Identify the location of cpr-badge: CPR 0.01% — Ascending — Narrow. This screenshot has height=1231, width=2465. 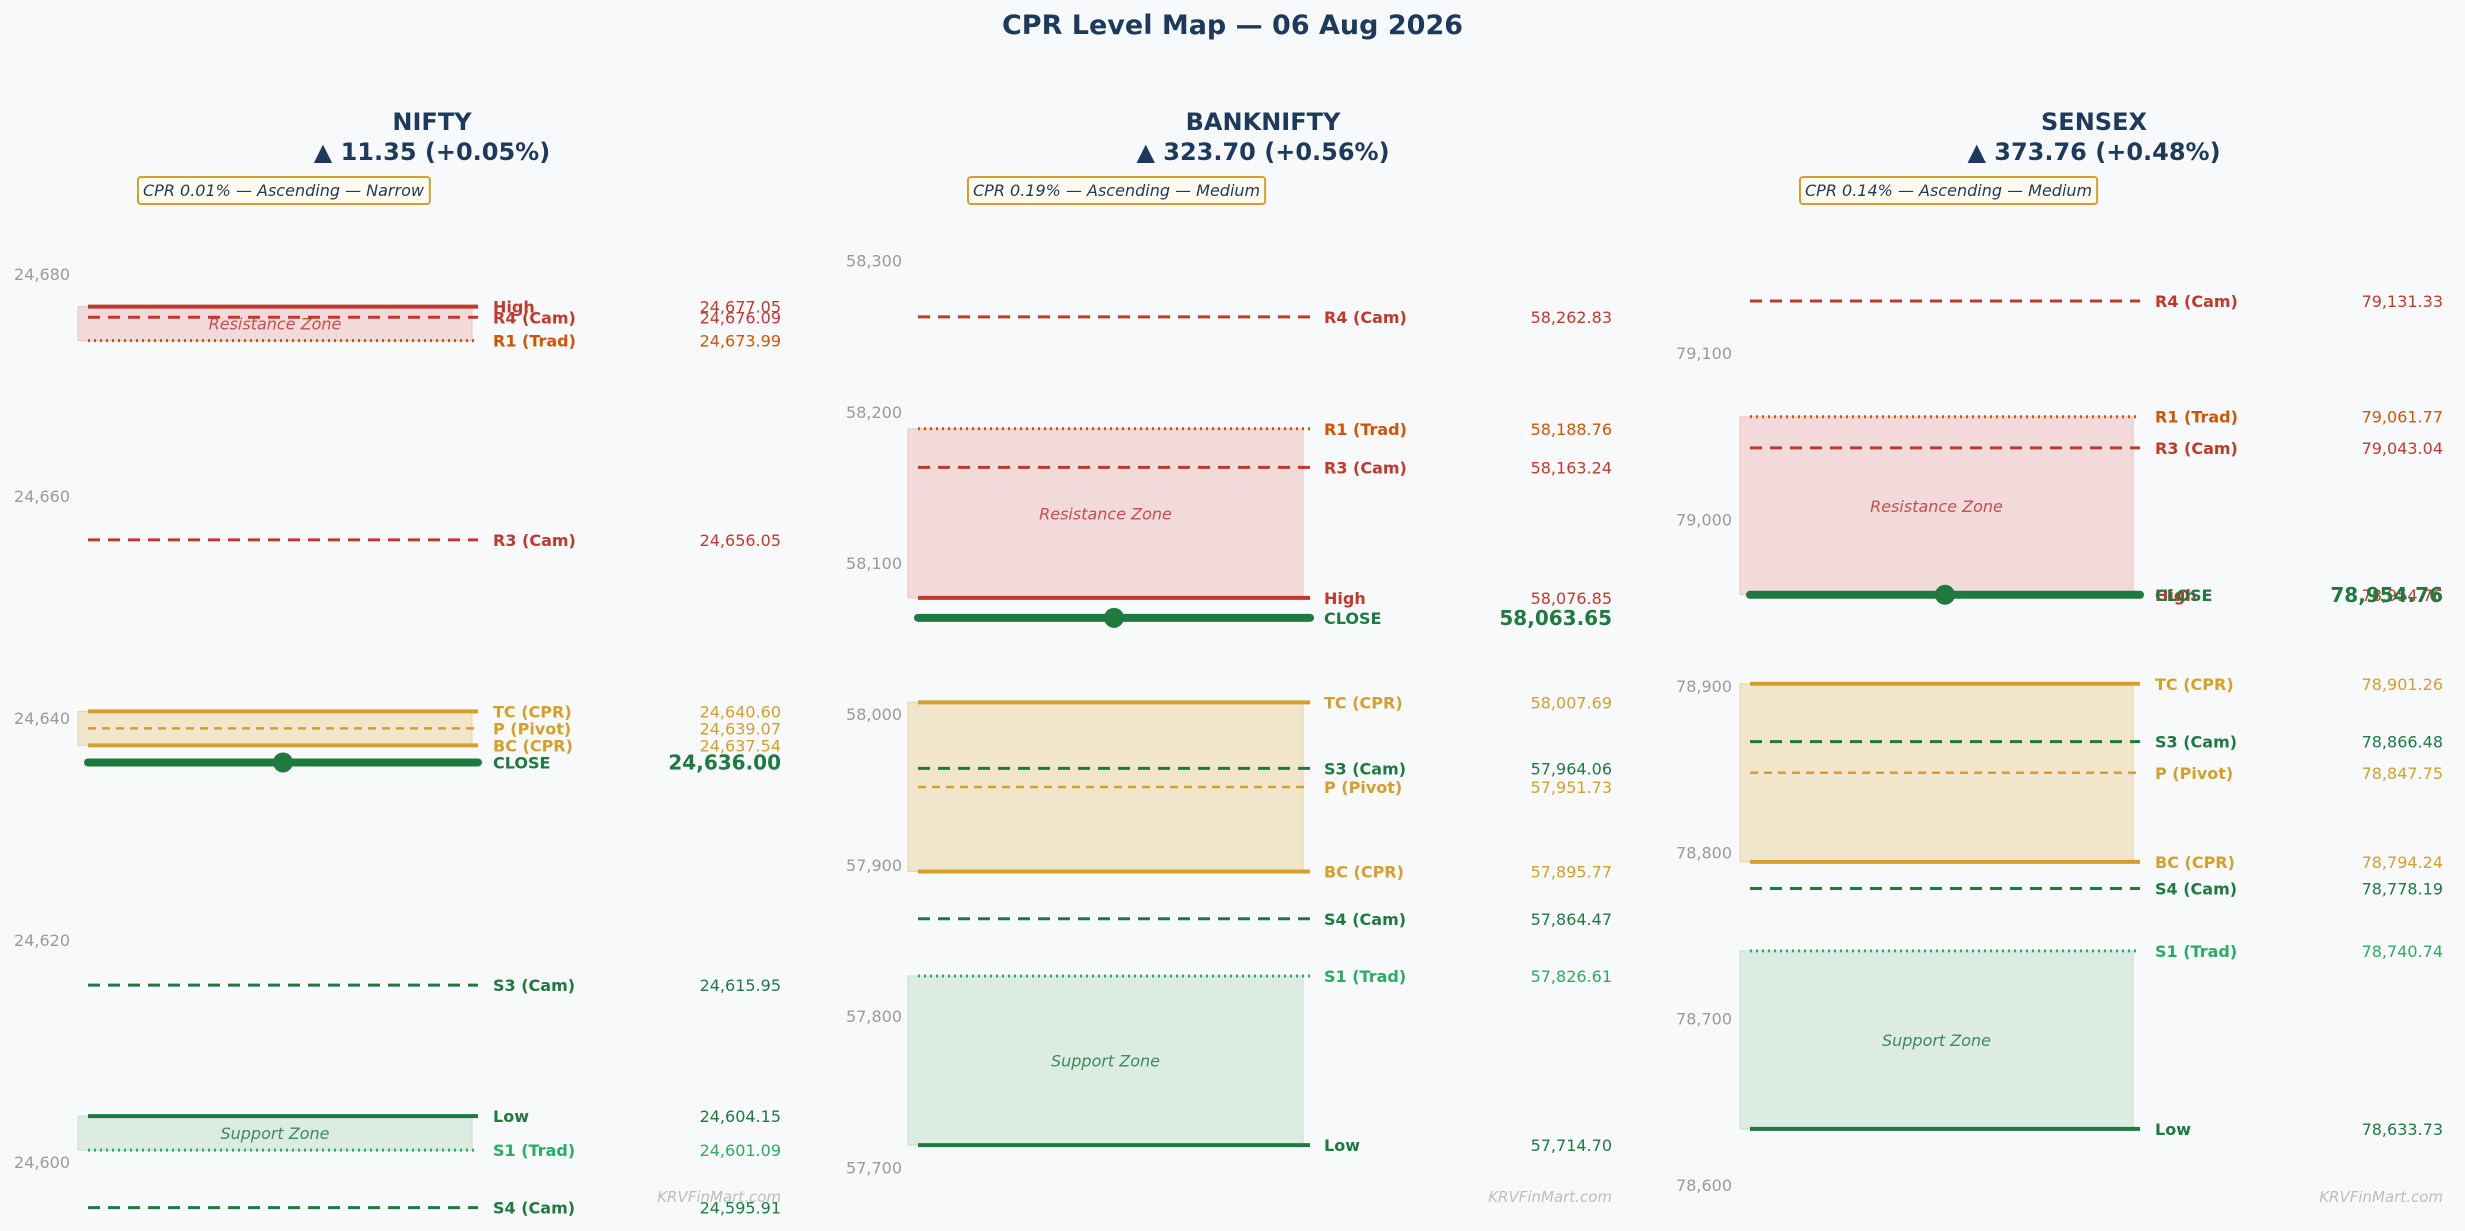
(284, 190).